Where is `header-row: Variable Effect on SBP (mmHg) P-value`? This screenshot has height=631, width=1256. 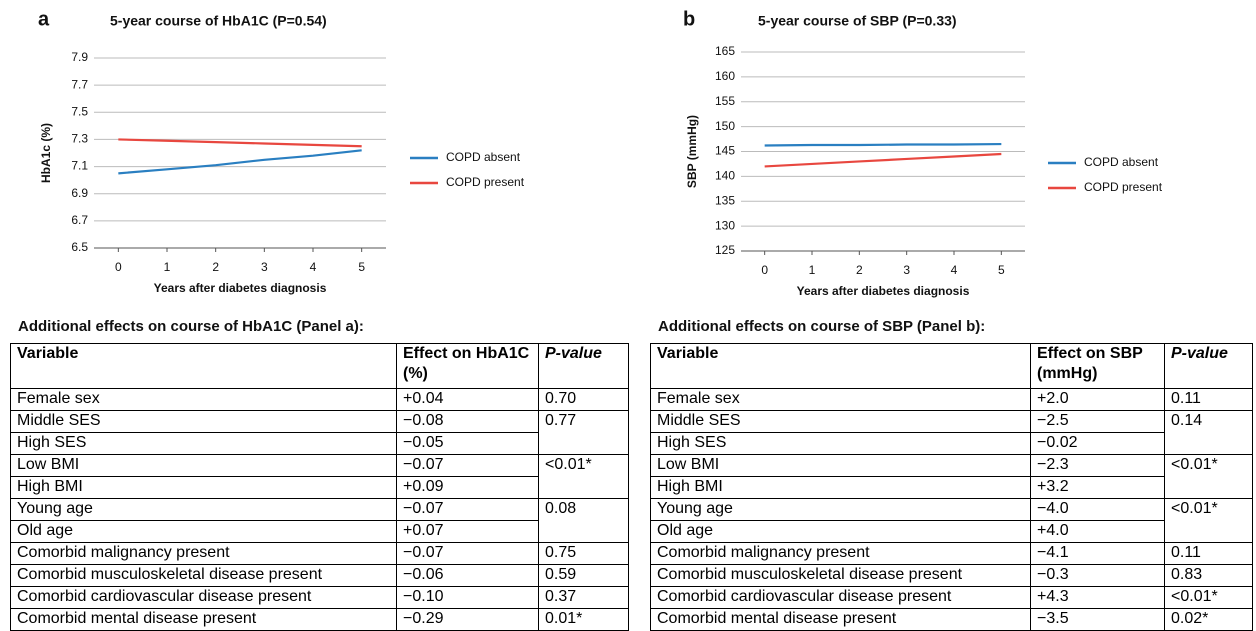 header-row: Variable Effect on SBP (mmHg) P-value is located at coordinates (951, 366).